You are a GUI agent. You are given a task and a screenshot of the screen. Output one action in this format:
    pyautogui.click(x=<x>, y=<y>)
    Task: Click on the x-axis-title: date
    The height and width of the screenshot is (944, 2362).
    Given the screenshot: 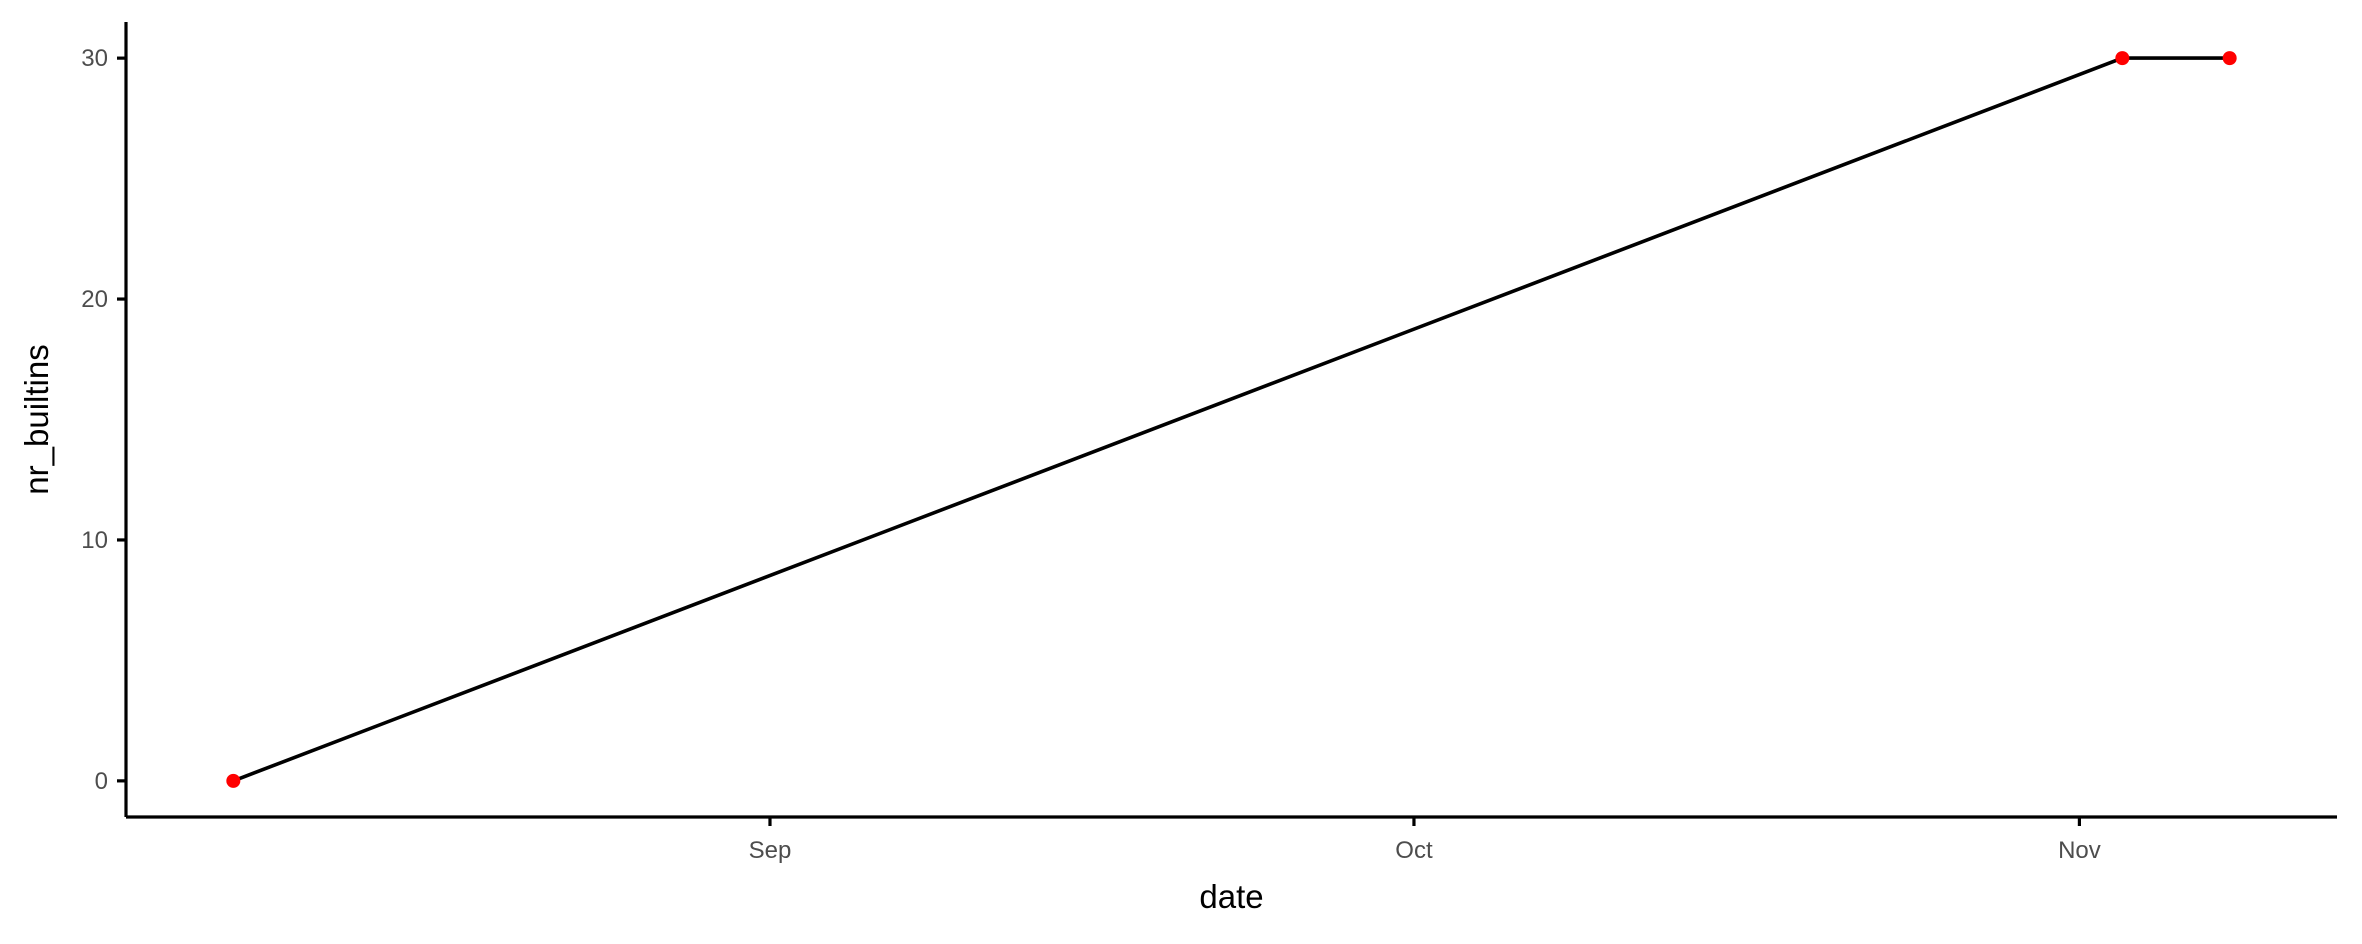 What is the action you would take?
    pyautogui.click(x=1231, y=896)
    